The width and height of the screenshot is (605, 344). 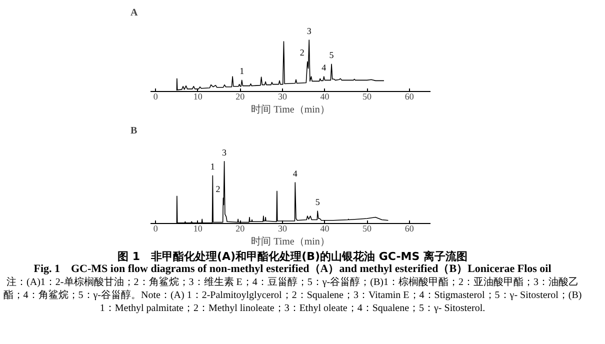 What do you see at coordinates (134, 131) in the screenshot?
I see `chart-title: B` at bounding box center [134, 131].